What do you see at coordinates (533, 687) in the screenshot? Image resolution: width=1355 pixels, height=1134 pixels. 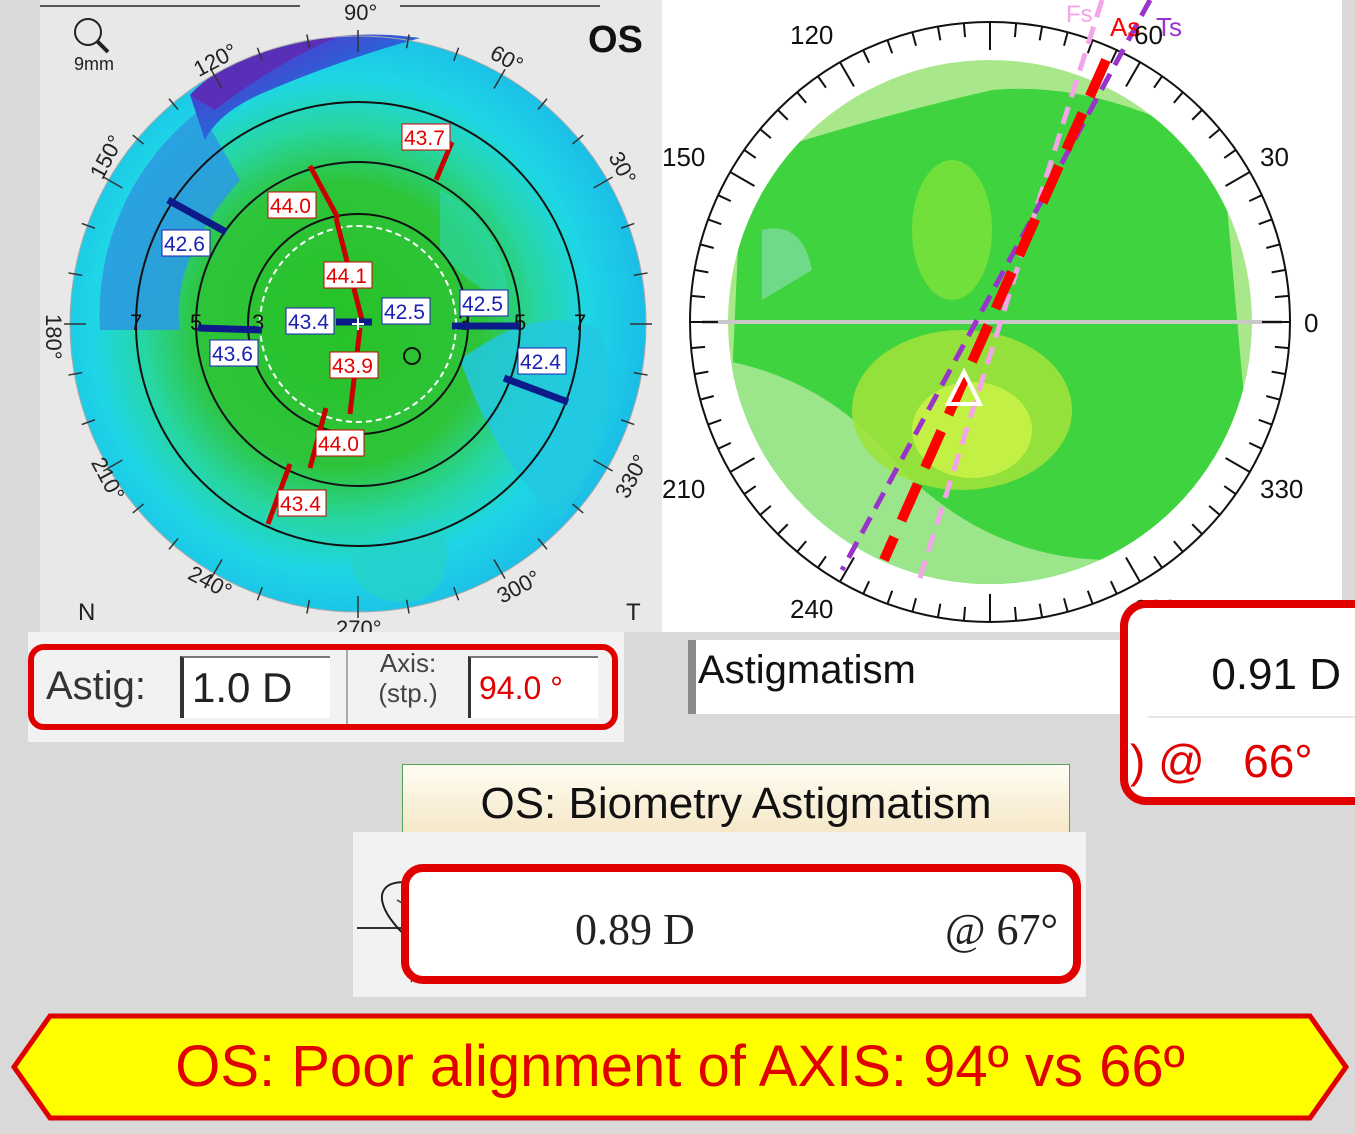 I see `axis-value-field: 94.0 °` at bounding box center [533, 687].